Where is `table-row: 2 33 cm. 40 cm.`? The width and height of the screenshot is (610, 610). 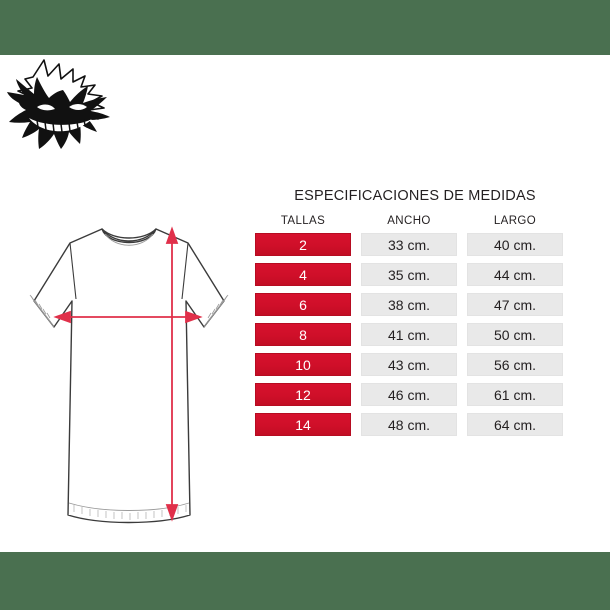
table-row: 2 33 cm. 40 cm. is located at coordinates (415, 244).